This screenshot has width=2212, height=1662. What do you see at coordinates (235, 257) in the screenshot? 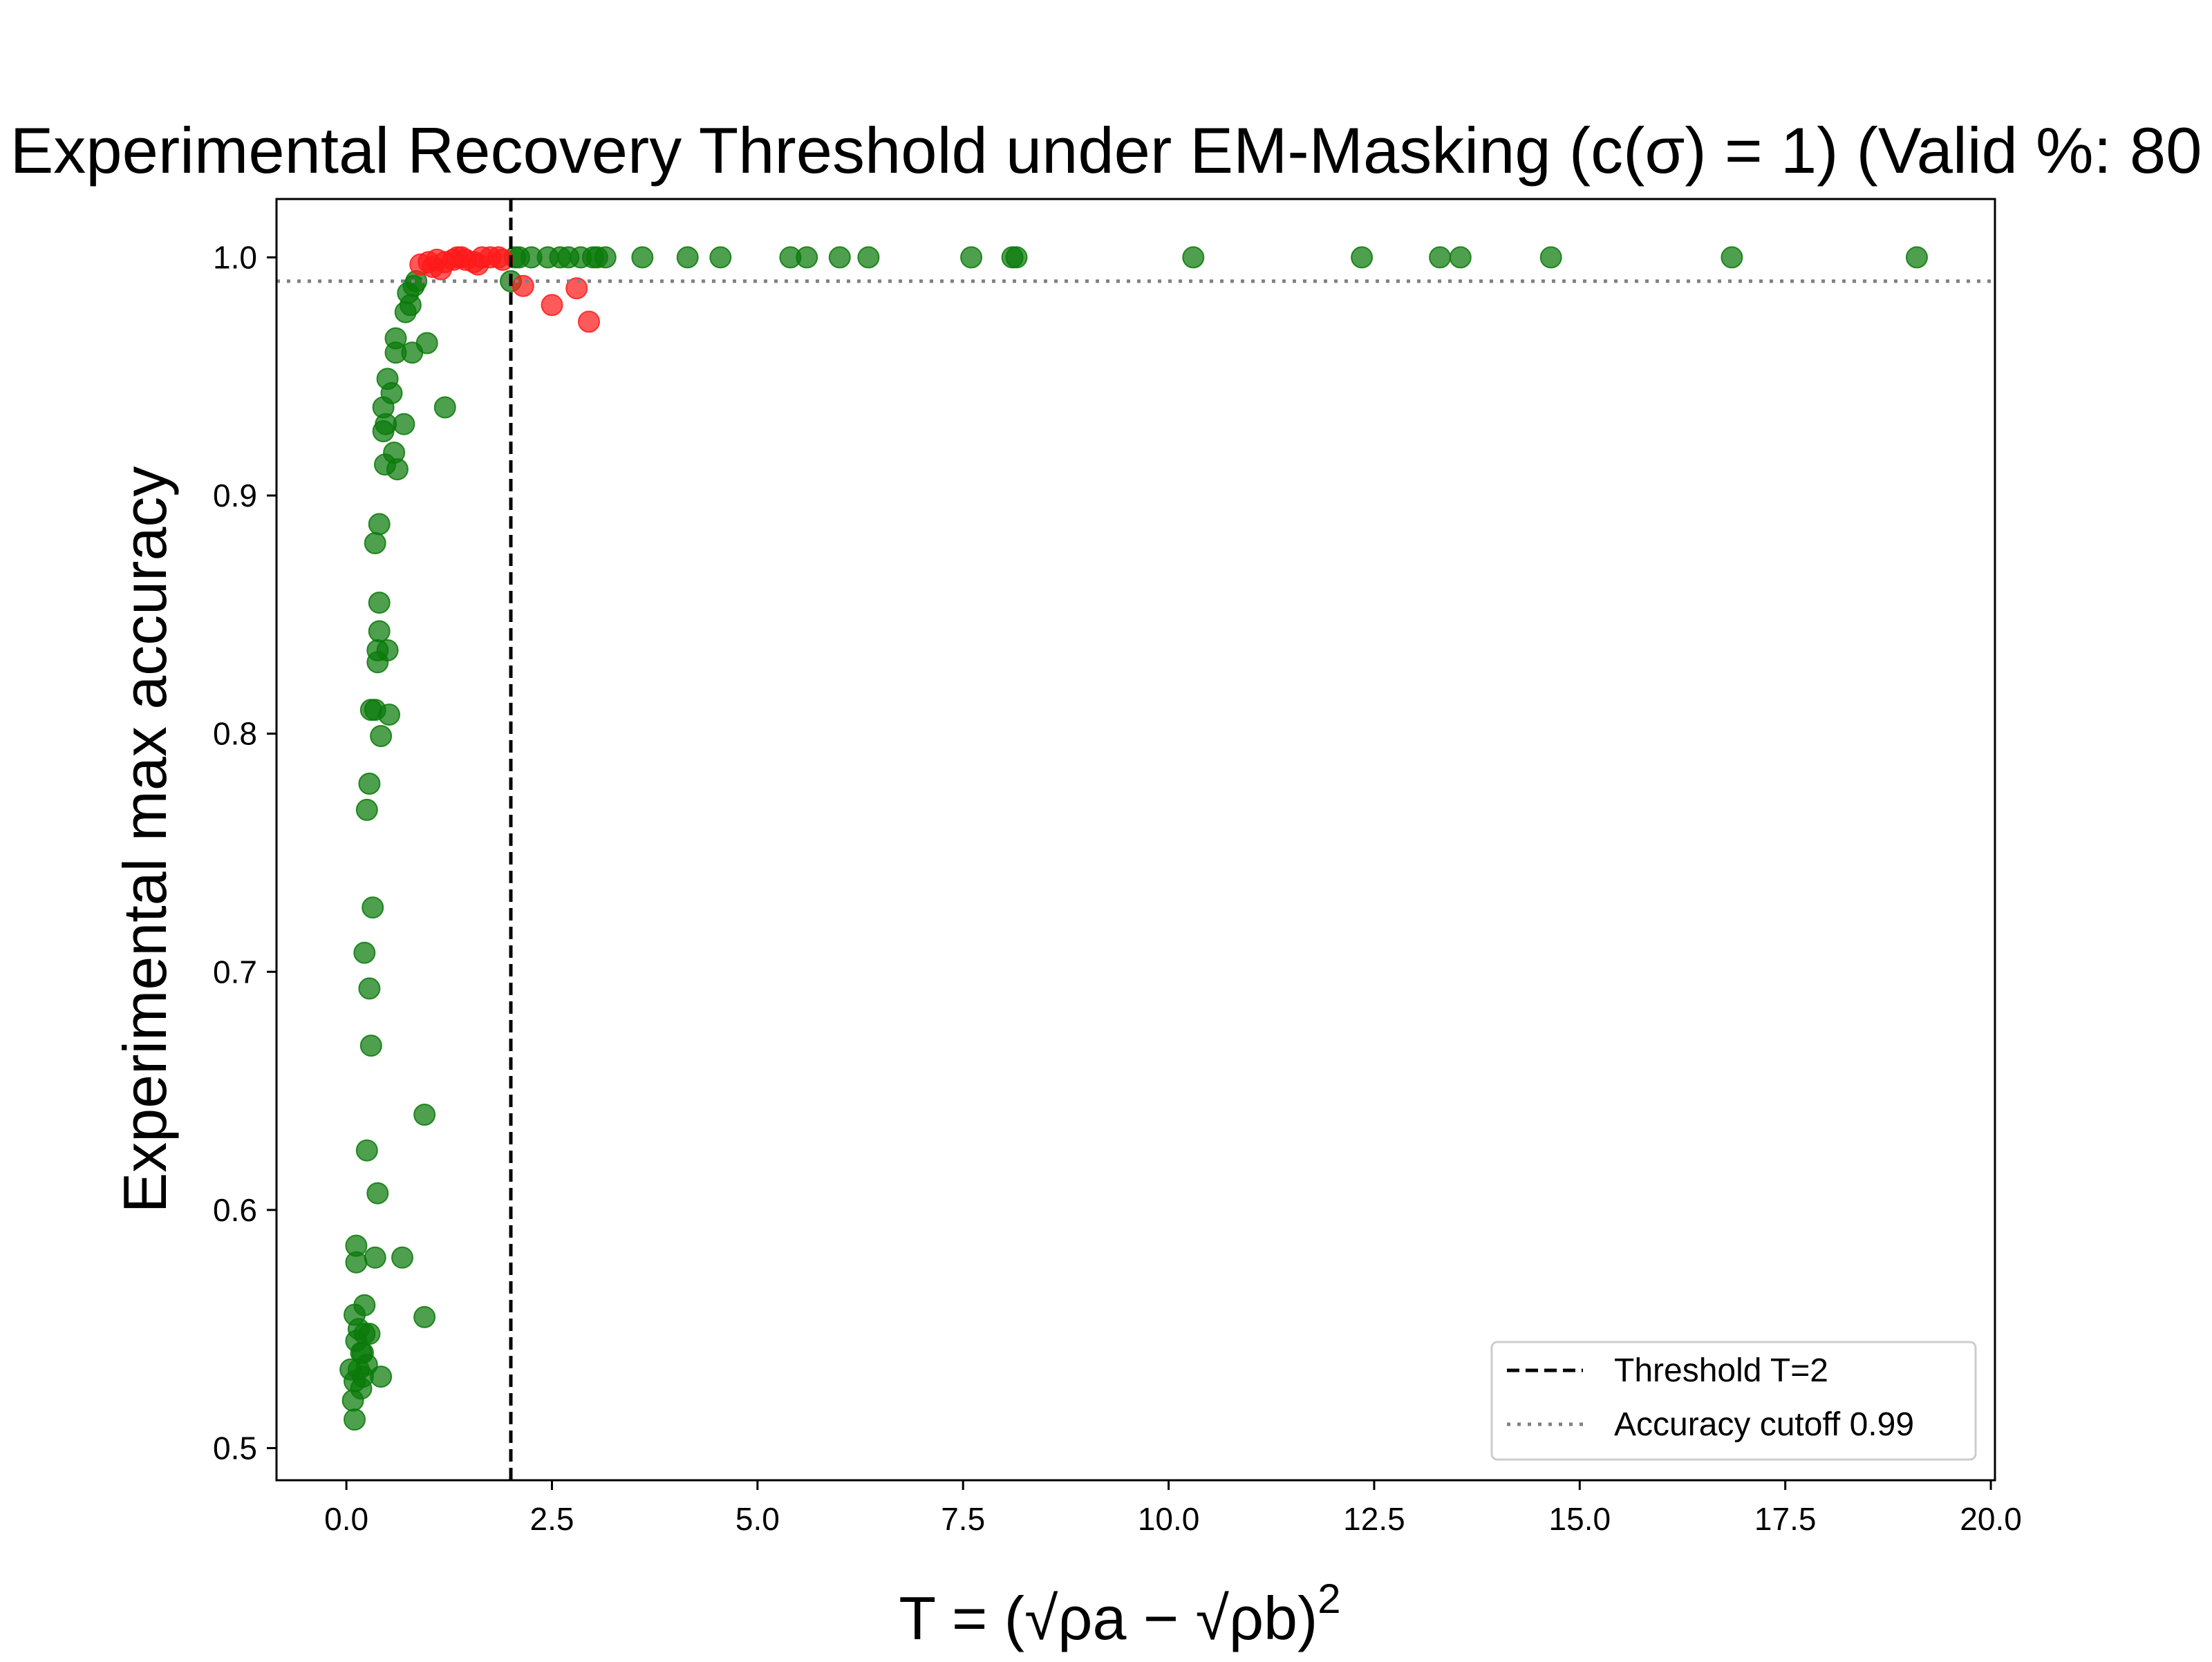
I see `y-tick-label: 1.0` at bounding box center [235, 257].